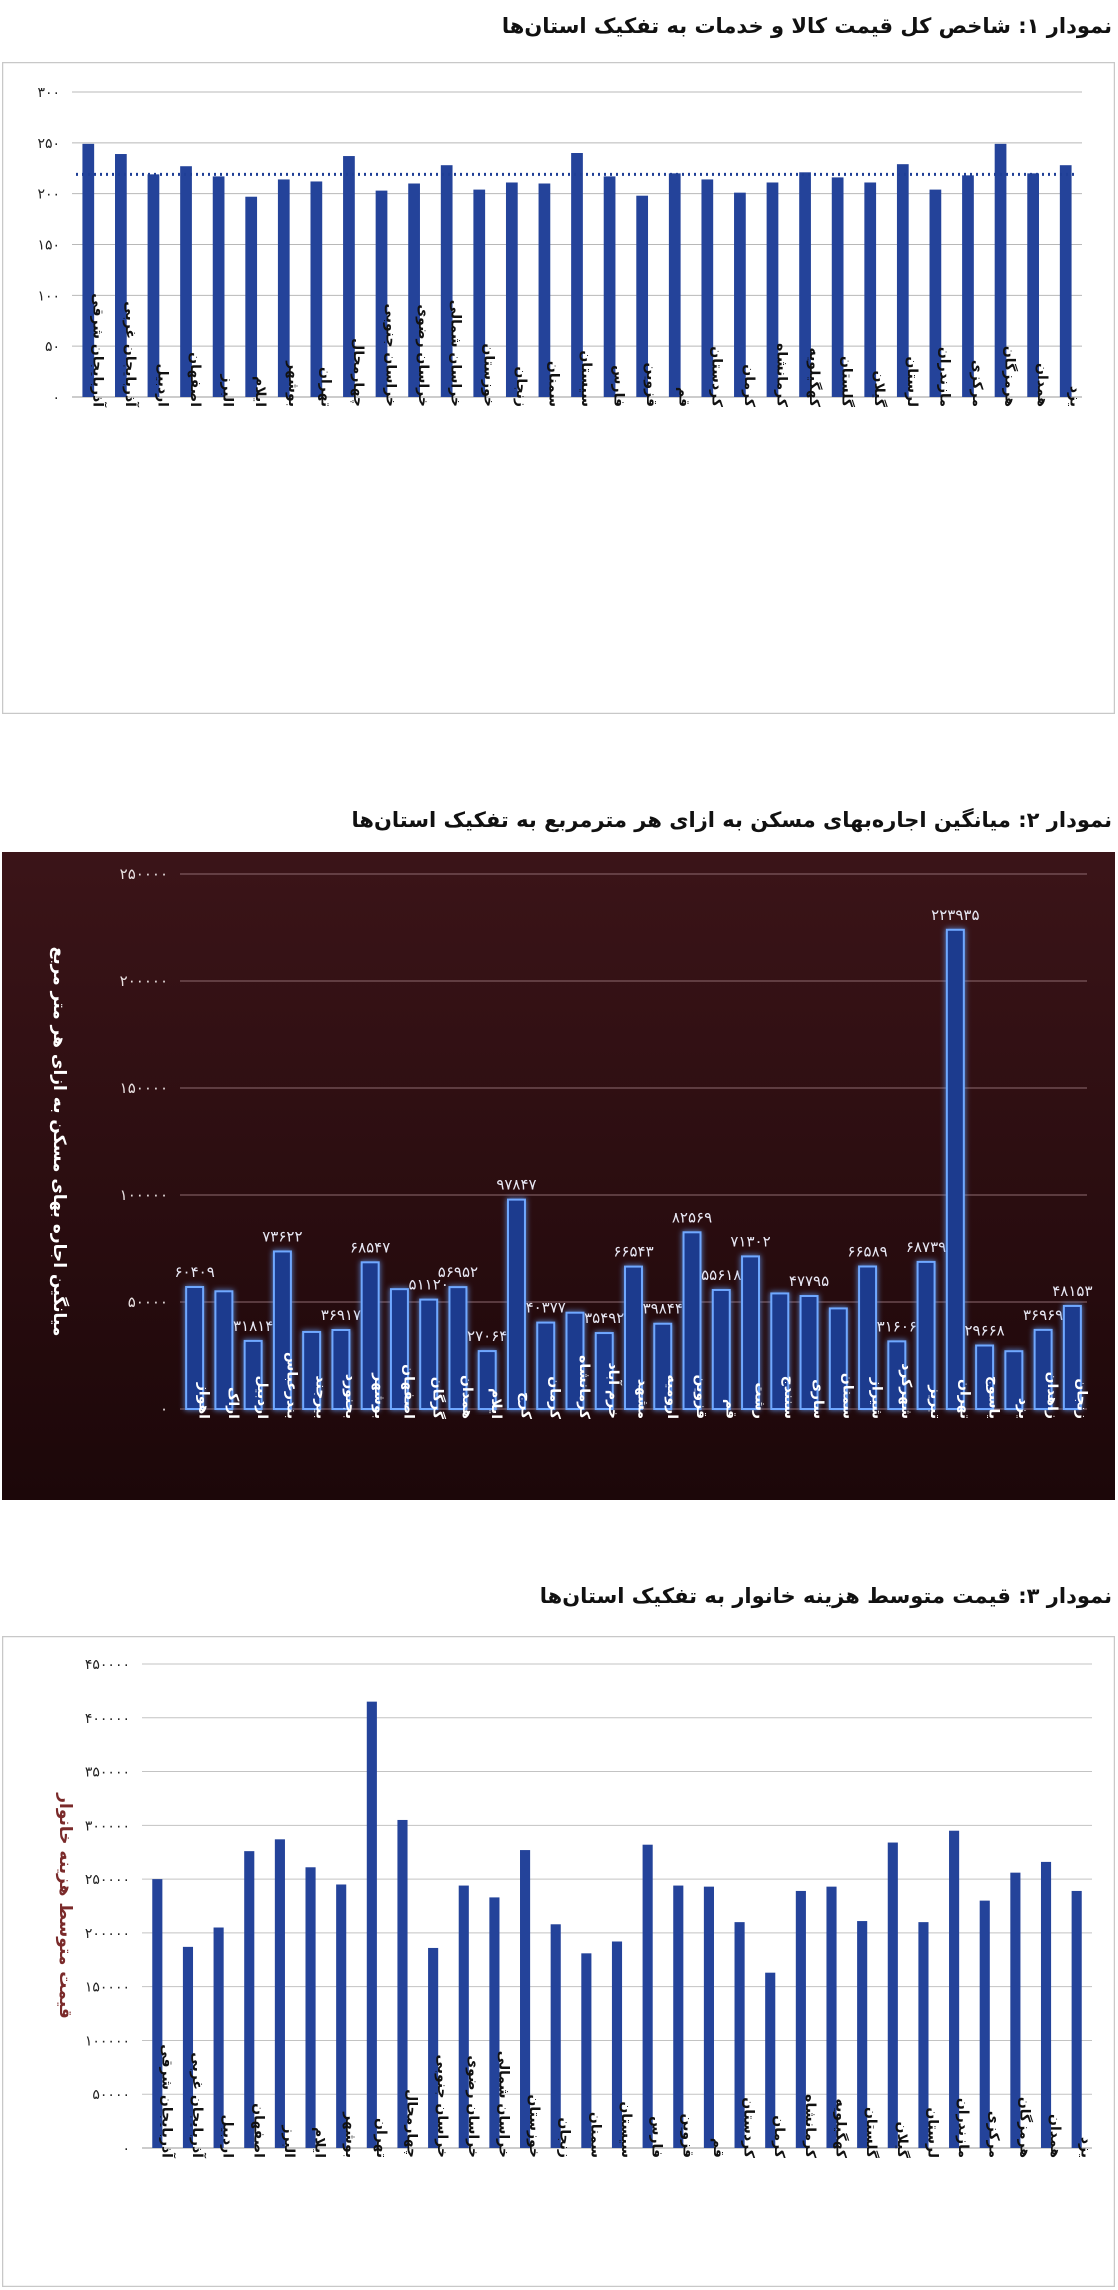  What do you see at coordinates (456, 353) in the screenshot?
I see `chart1-category-label: خراسان شمالی` at bounding box center [456, 353].